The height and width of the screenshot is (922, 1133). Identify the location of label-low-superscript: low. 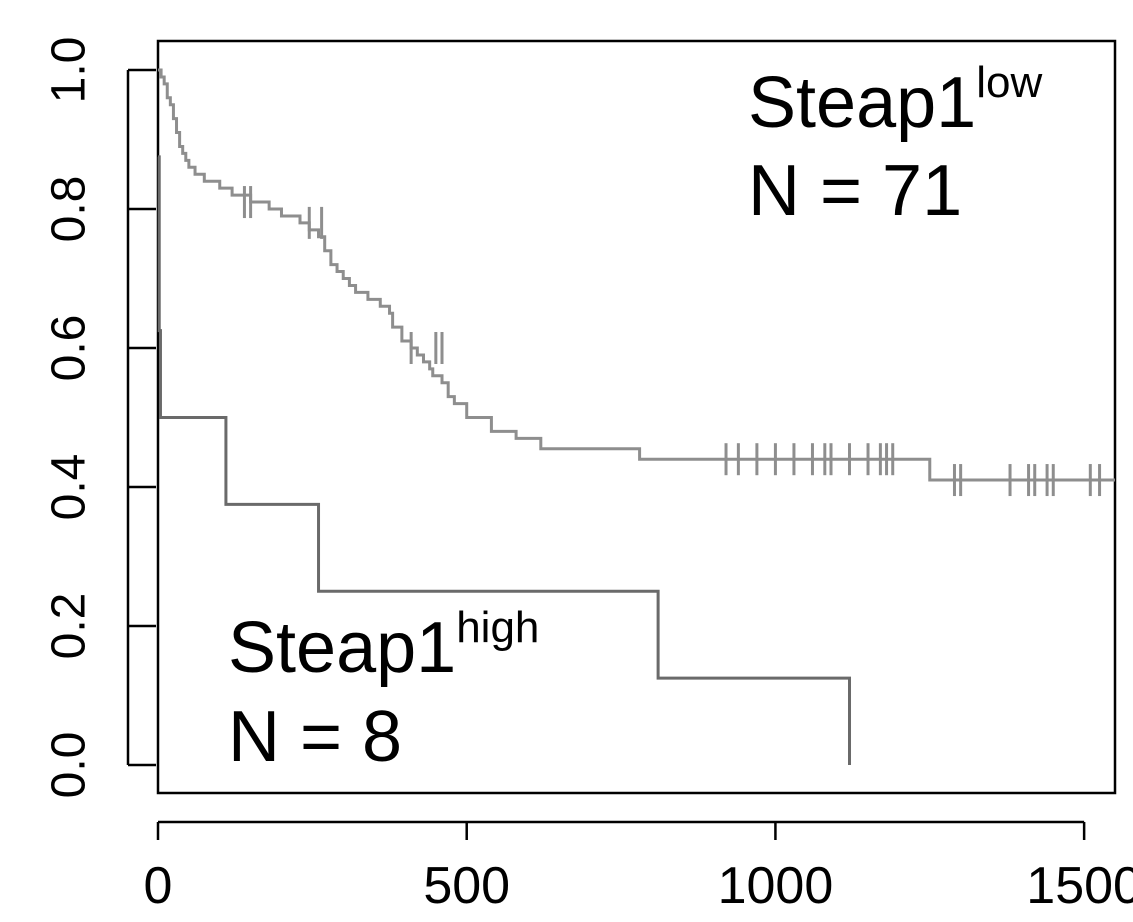
(1009, 82).